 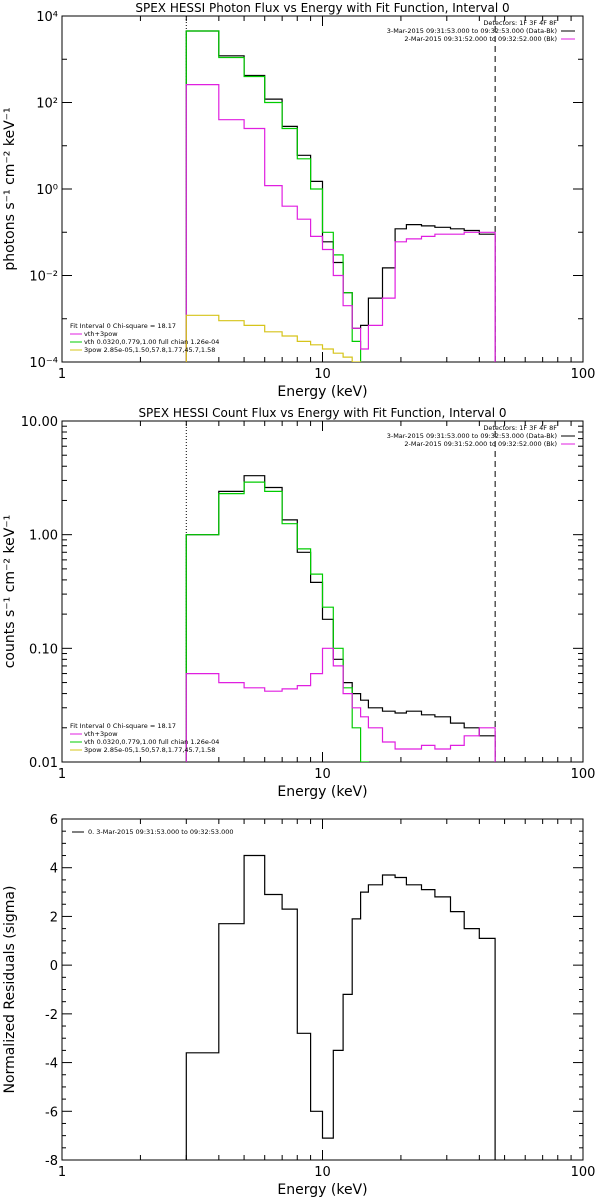 What do you see at coordinates (10, 188) in the screenshot?
I see `y-axis-title: photons s⁻¹ cm⁻² keV⁻¹` at bounding box center [10, 188].